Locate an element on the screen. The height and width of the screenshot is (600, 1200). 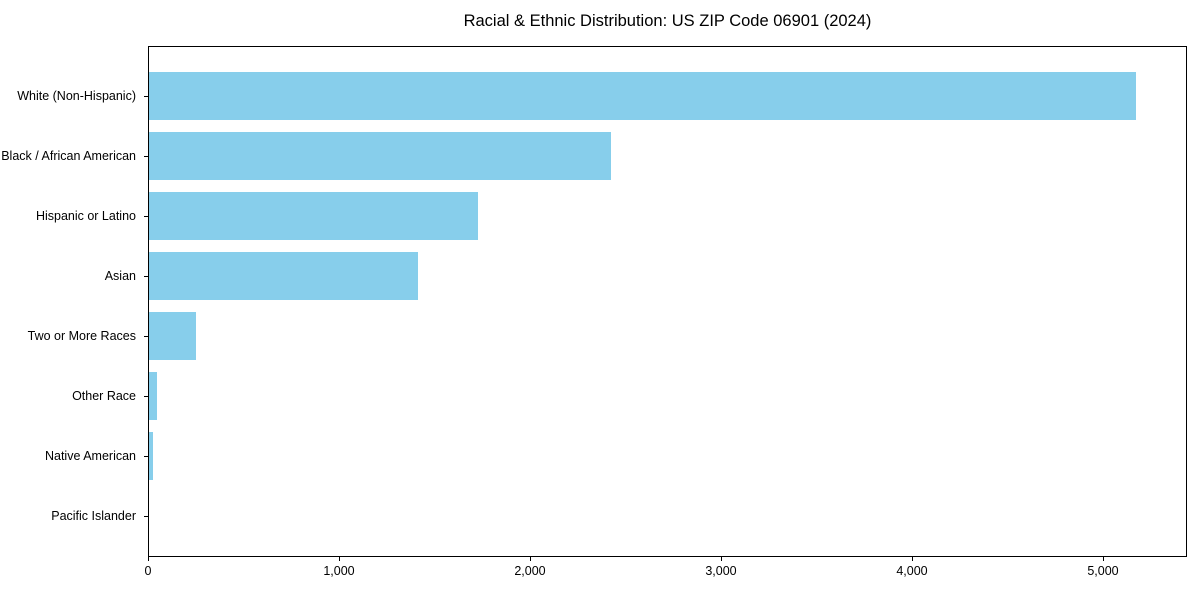
x-tick-label-0: 0 is located at coordinates (148, 571).